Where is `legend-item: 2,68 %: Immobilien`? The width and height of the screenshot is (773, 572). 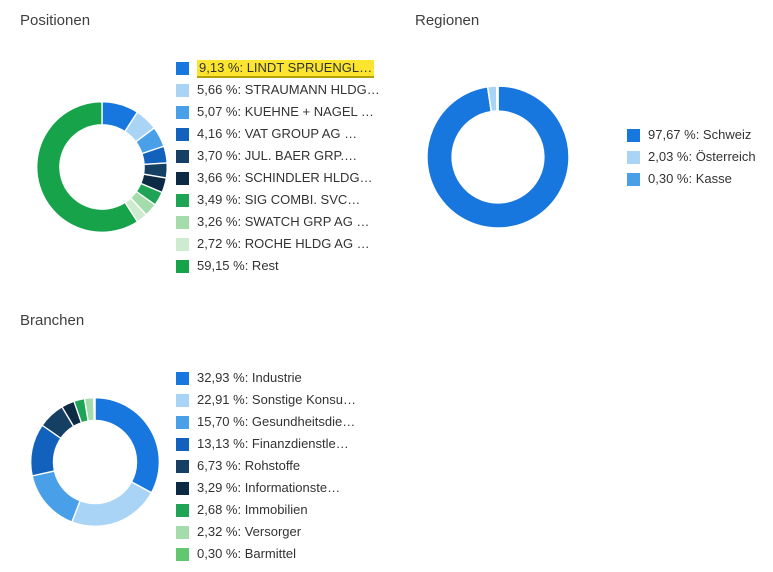 legend-item: 2,68 %: Immobilien is located at coordinates (266, 510).